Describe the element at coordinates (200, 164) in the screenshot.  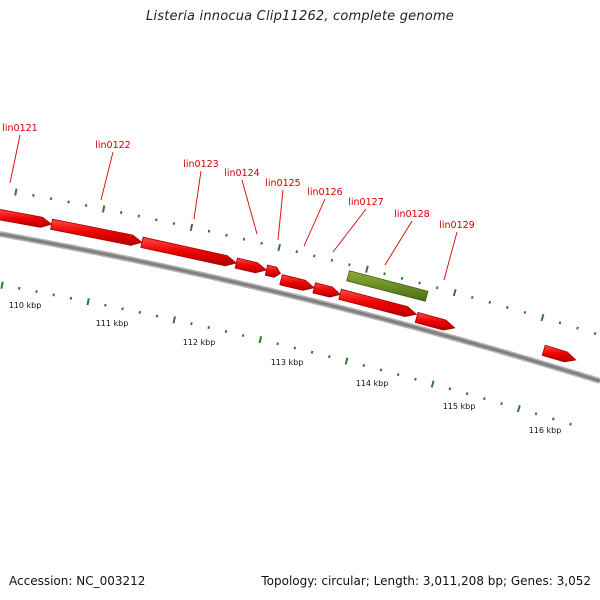
I see `gene-label: lin0123` at that location.